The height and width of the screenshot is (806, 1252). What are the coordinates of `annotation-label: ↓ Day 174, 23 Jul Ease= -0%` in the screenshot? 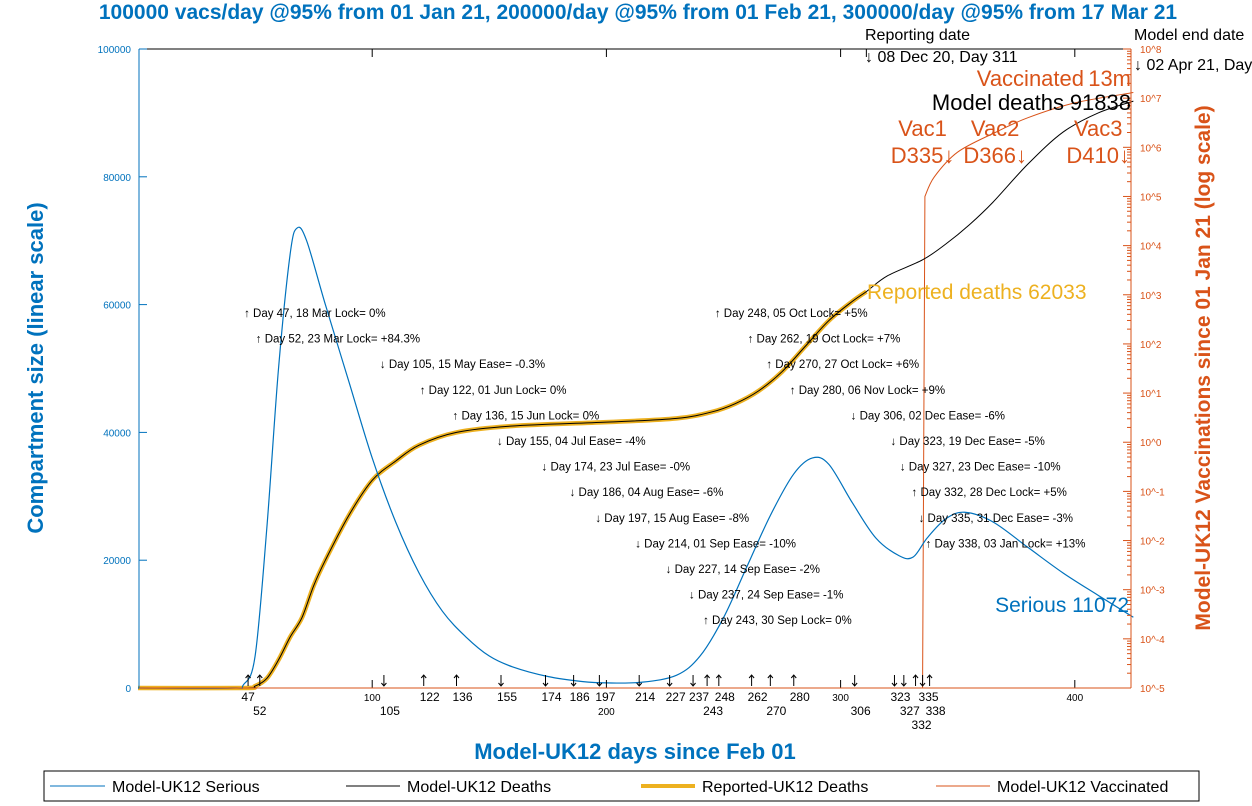 It's located at (616, 468).